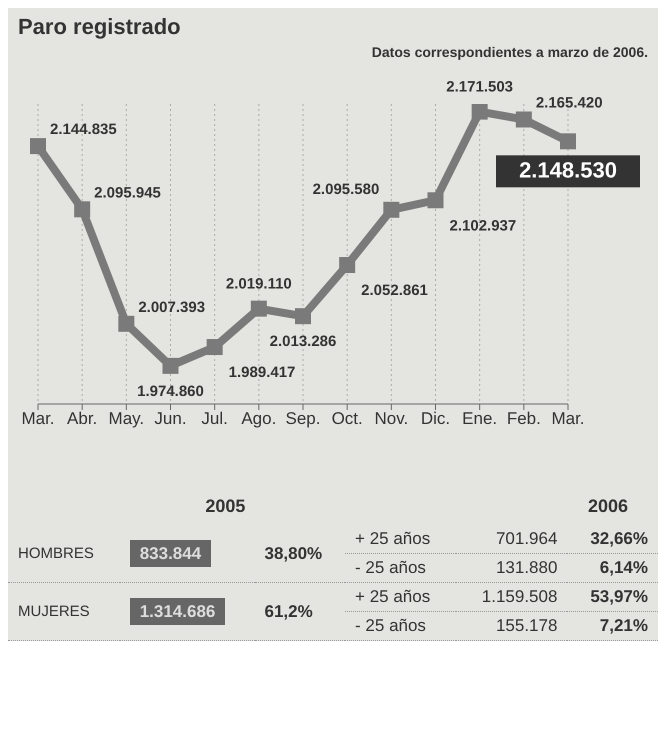 The image size is (669, 740). I want to click on x-tick-label: Sep., so click(303, 418).